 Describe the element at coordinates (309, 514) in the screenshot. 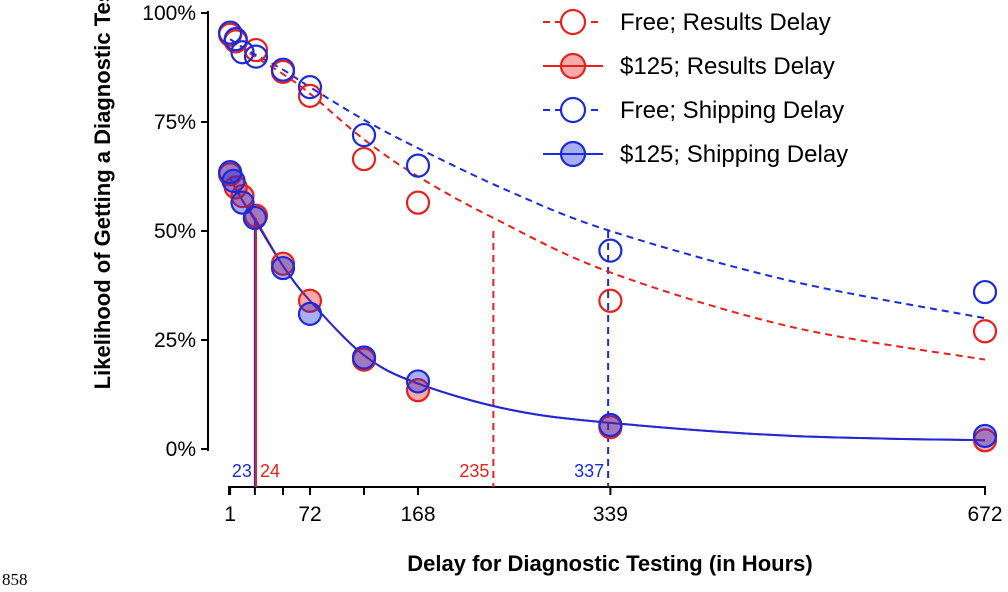

I see `x-tick-label: 72` at that location.